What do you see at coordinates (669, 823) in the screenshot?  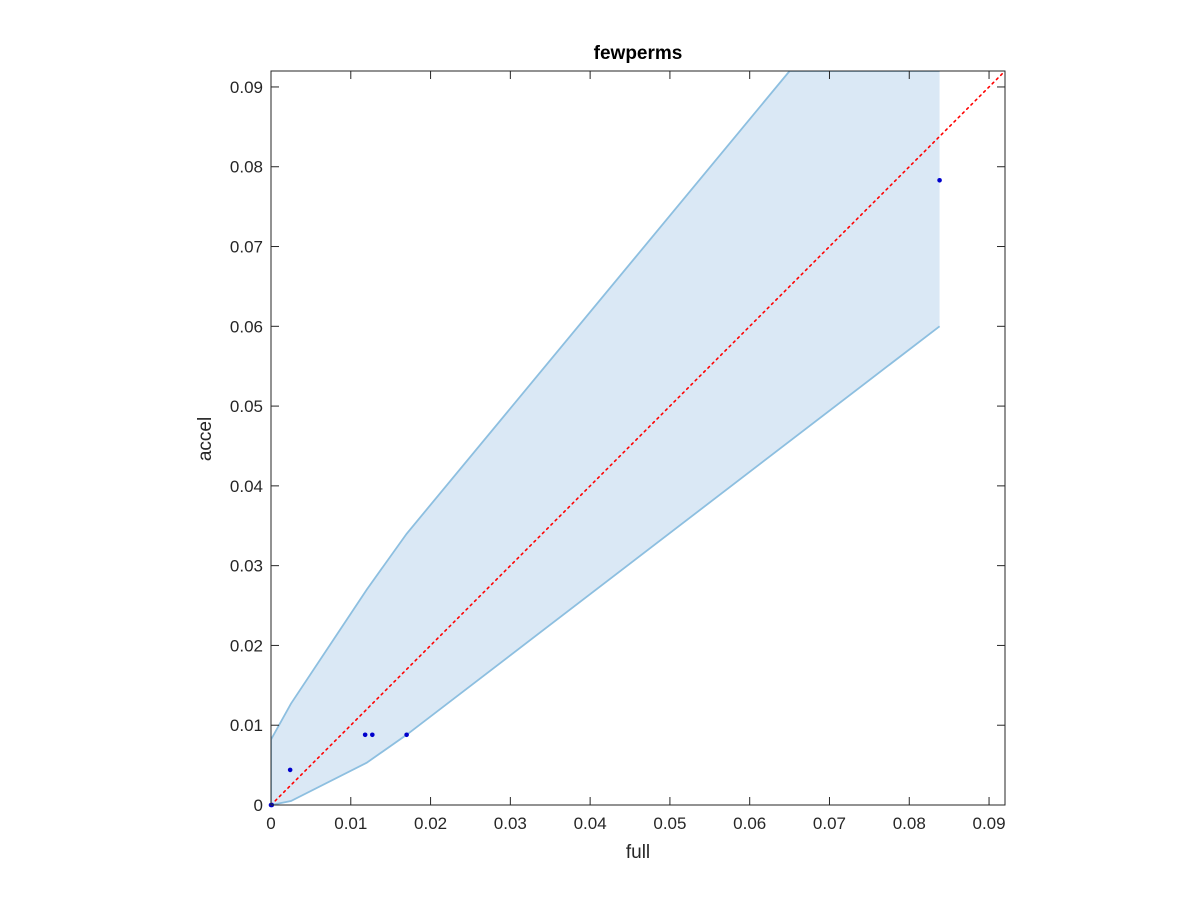 I see `x-tick-label: 0.05` at bounding box center [669, 823].